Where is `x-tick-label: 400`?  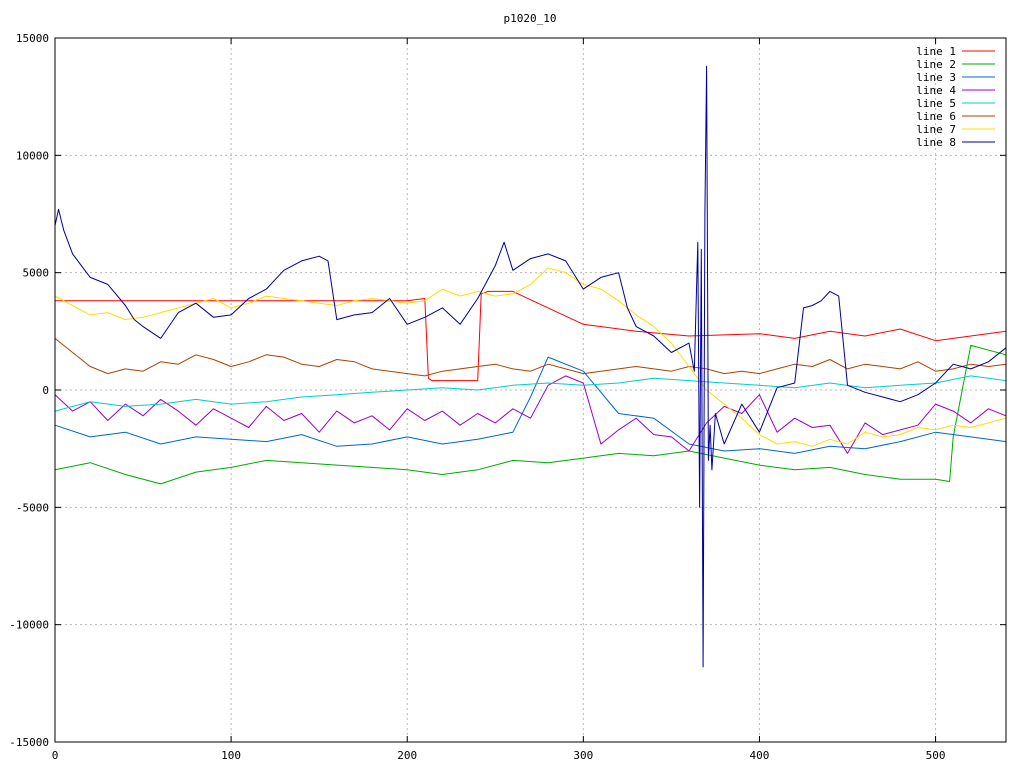 x-tick-label: 400 is located at coordinates (760, 755).